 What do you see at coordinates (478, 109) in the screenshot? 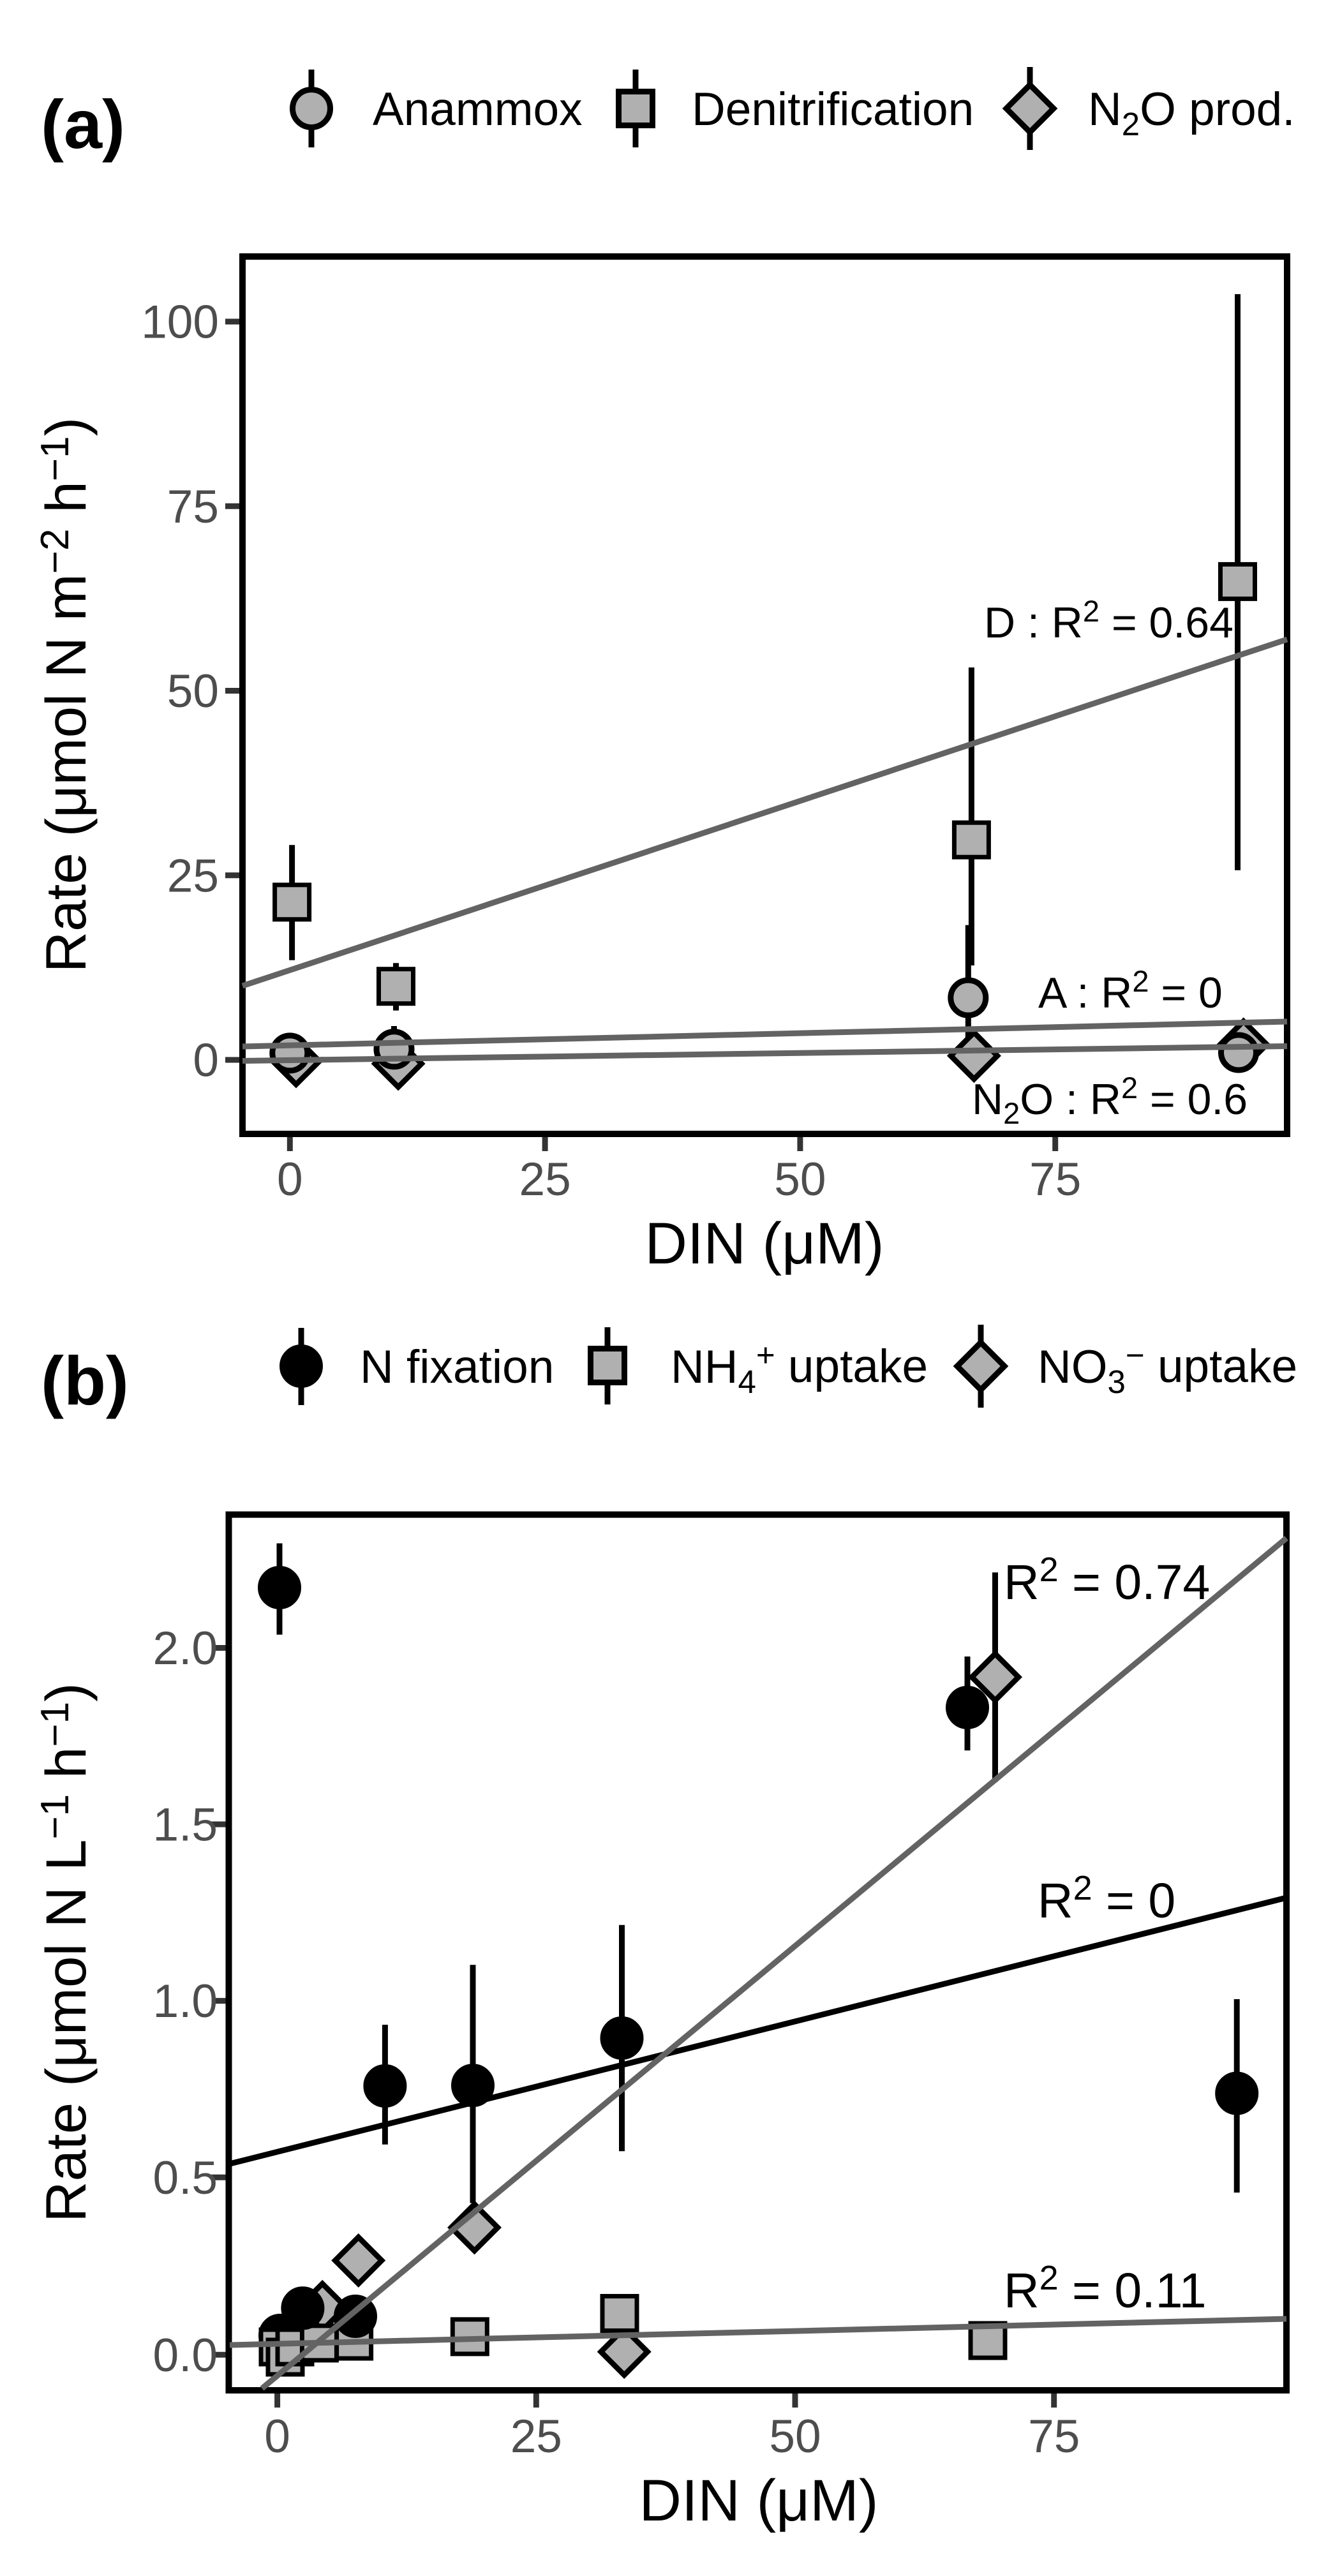
I see `svg-text: Anammox` at bounding box center [478, 109].